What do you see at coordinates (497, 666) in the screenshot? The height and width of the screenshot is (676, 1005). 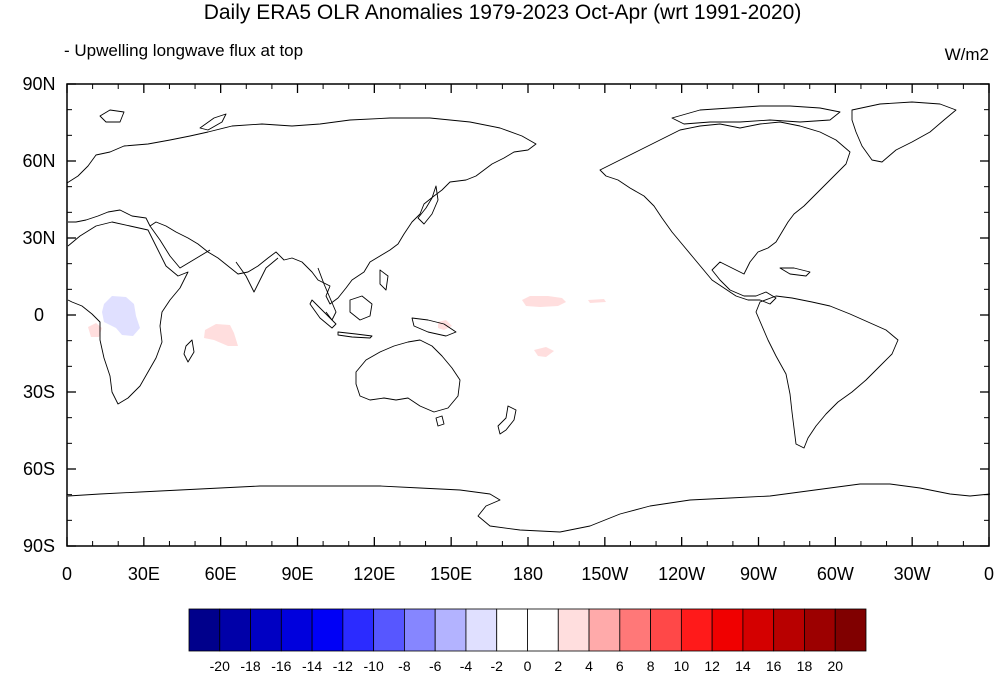 I see `colorbar-label: -2` at bounding box center [497, 666].